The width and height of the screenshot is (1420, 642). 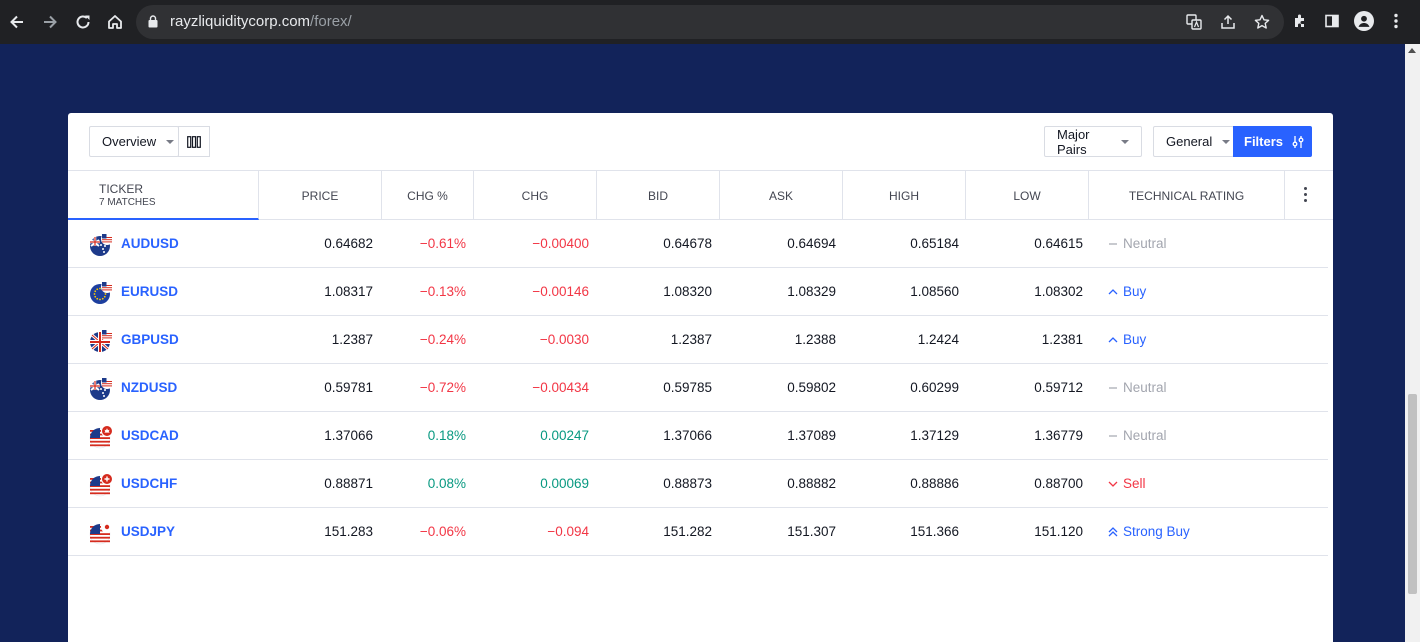 What do you see at coordinates (150, 339) in the screenshot?
I see `ticker-symbol-link: GBPUSD` at bounding box center [150, 339].